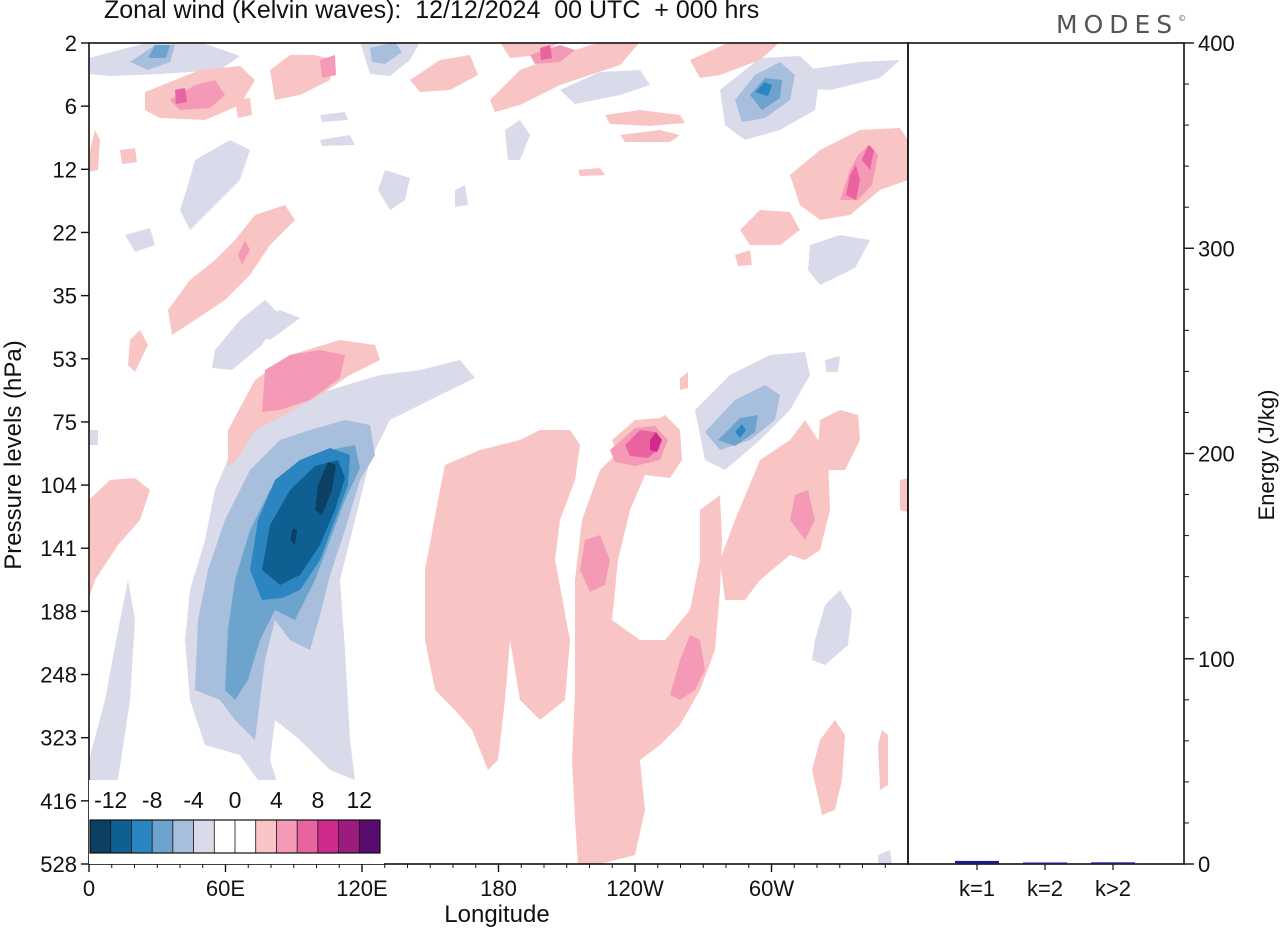 Image resolution: width=1280 pixels, height=930 pixels. Describe the element at coordinates (1216, 454) in the screenshot. I see `energy-tick-label: 200` at that location.